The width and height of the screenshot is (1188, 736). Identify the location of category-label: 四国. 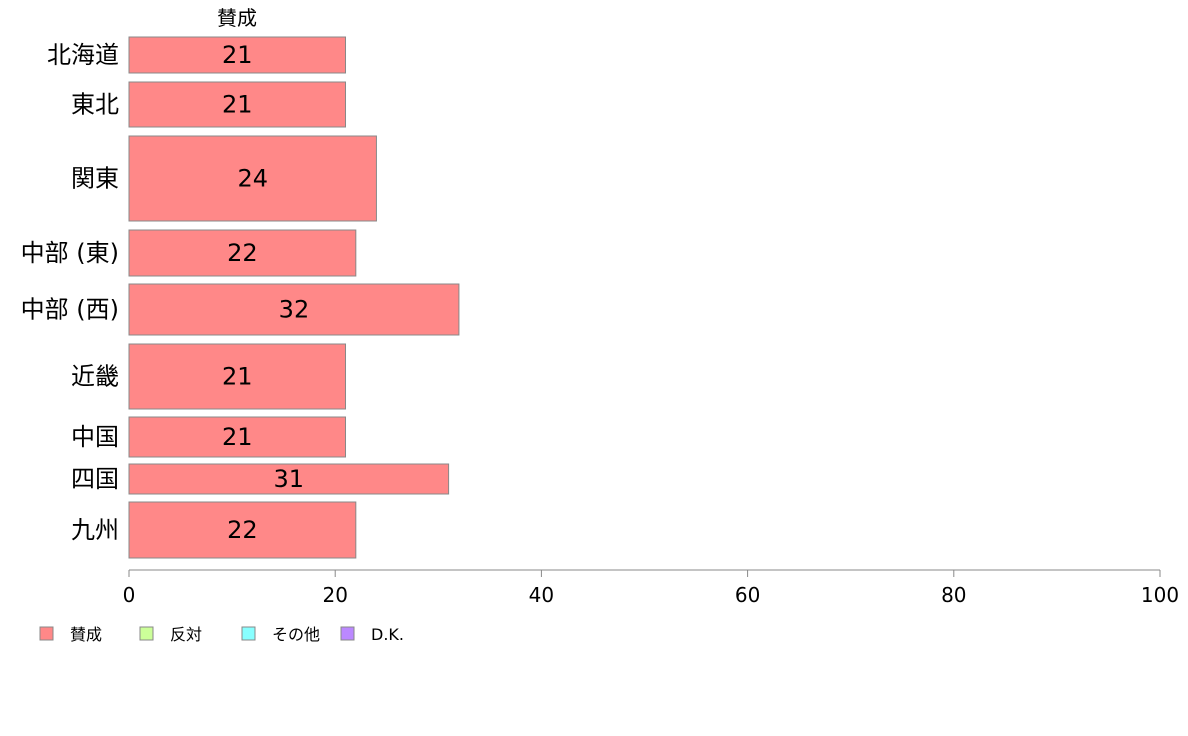
(95, 479).